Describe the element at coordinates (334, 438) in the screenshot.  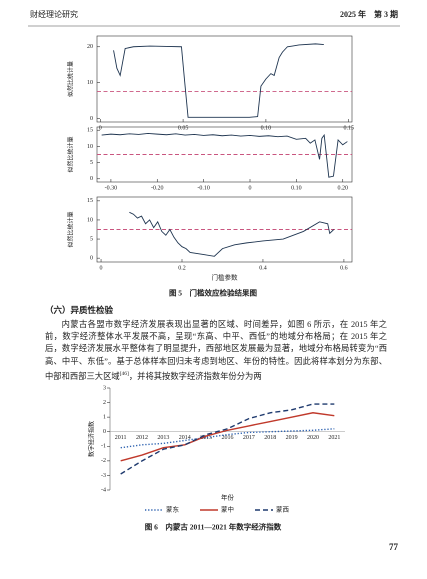
I see `x-tick-label: 2021` at that location.